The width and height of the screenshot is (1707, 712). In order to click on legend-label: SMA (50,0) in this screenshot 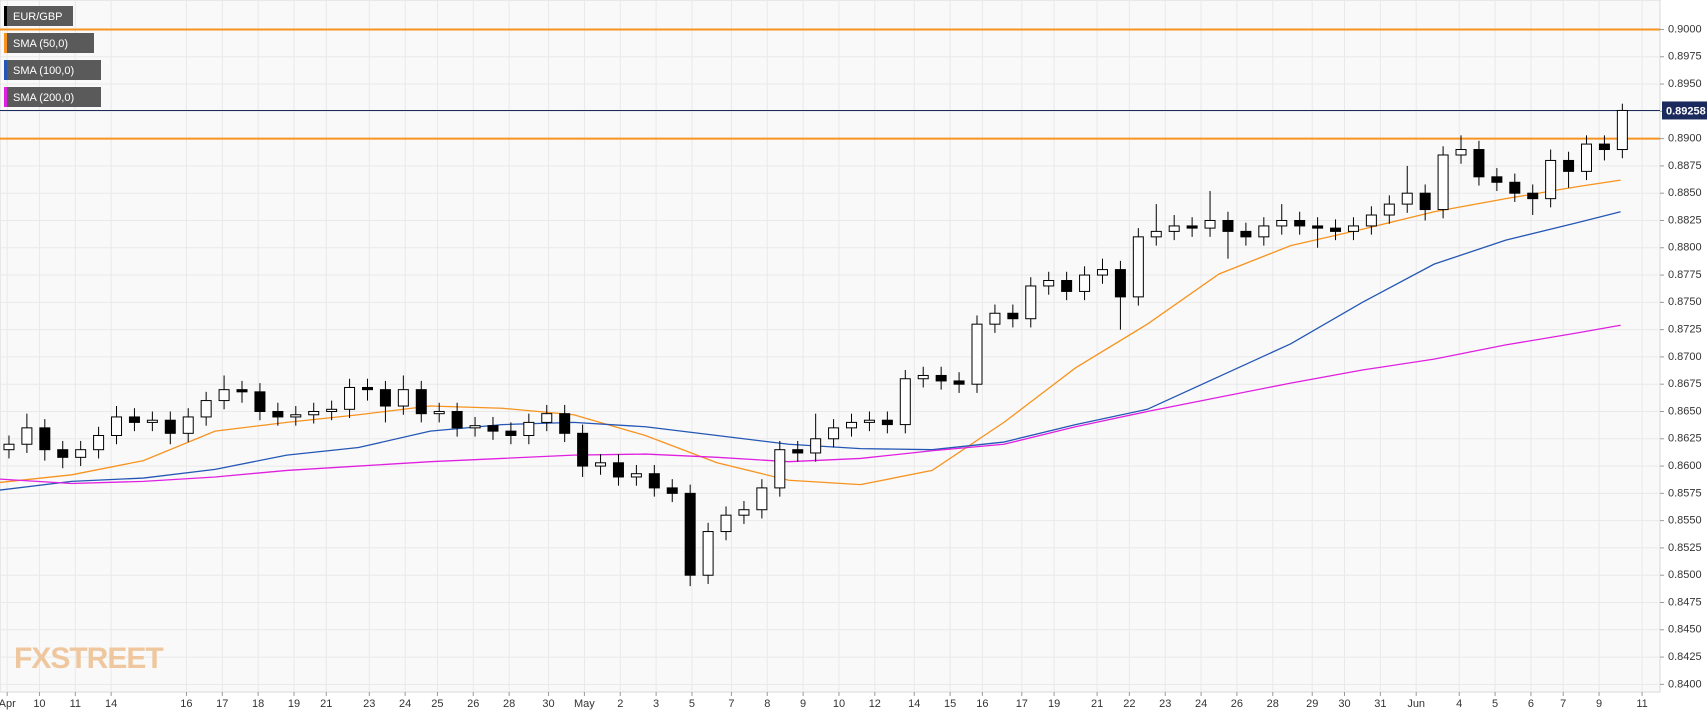, I will do `click(40, 44)`.